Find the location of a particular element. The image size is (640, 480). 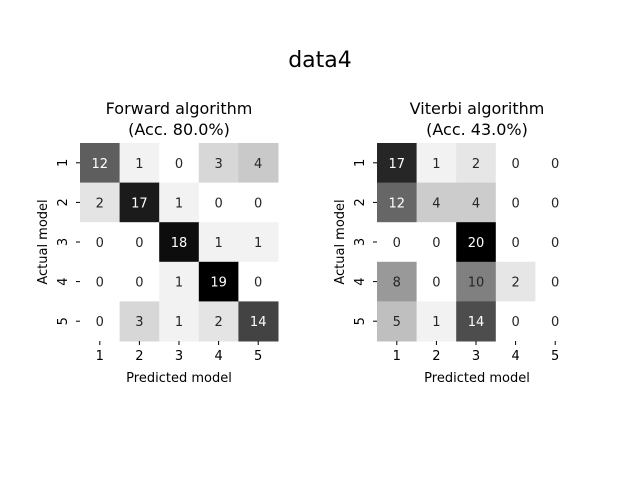

heatmap-viterbi-cell-label-r4-c5: 0 is located at coordinates (555, 283).